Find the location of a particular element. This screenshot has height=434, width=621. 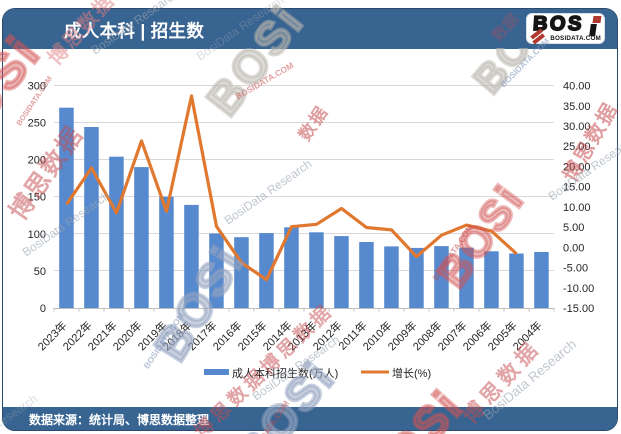

svg-text: 成人本科招生数(万人) is located at coordinates (285, 373).